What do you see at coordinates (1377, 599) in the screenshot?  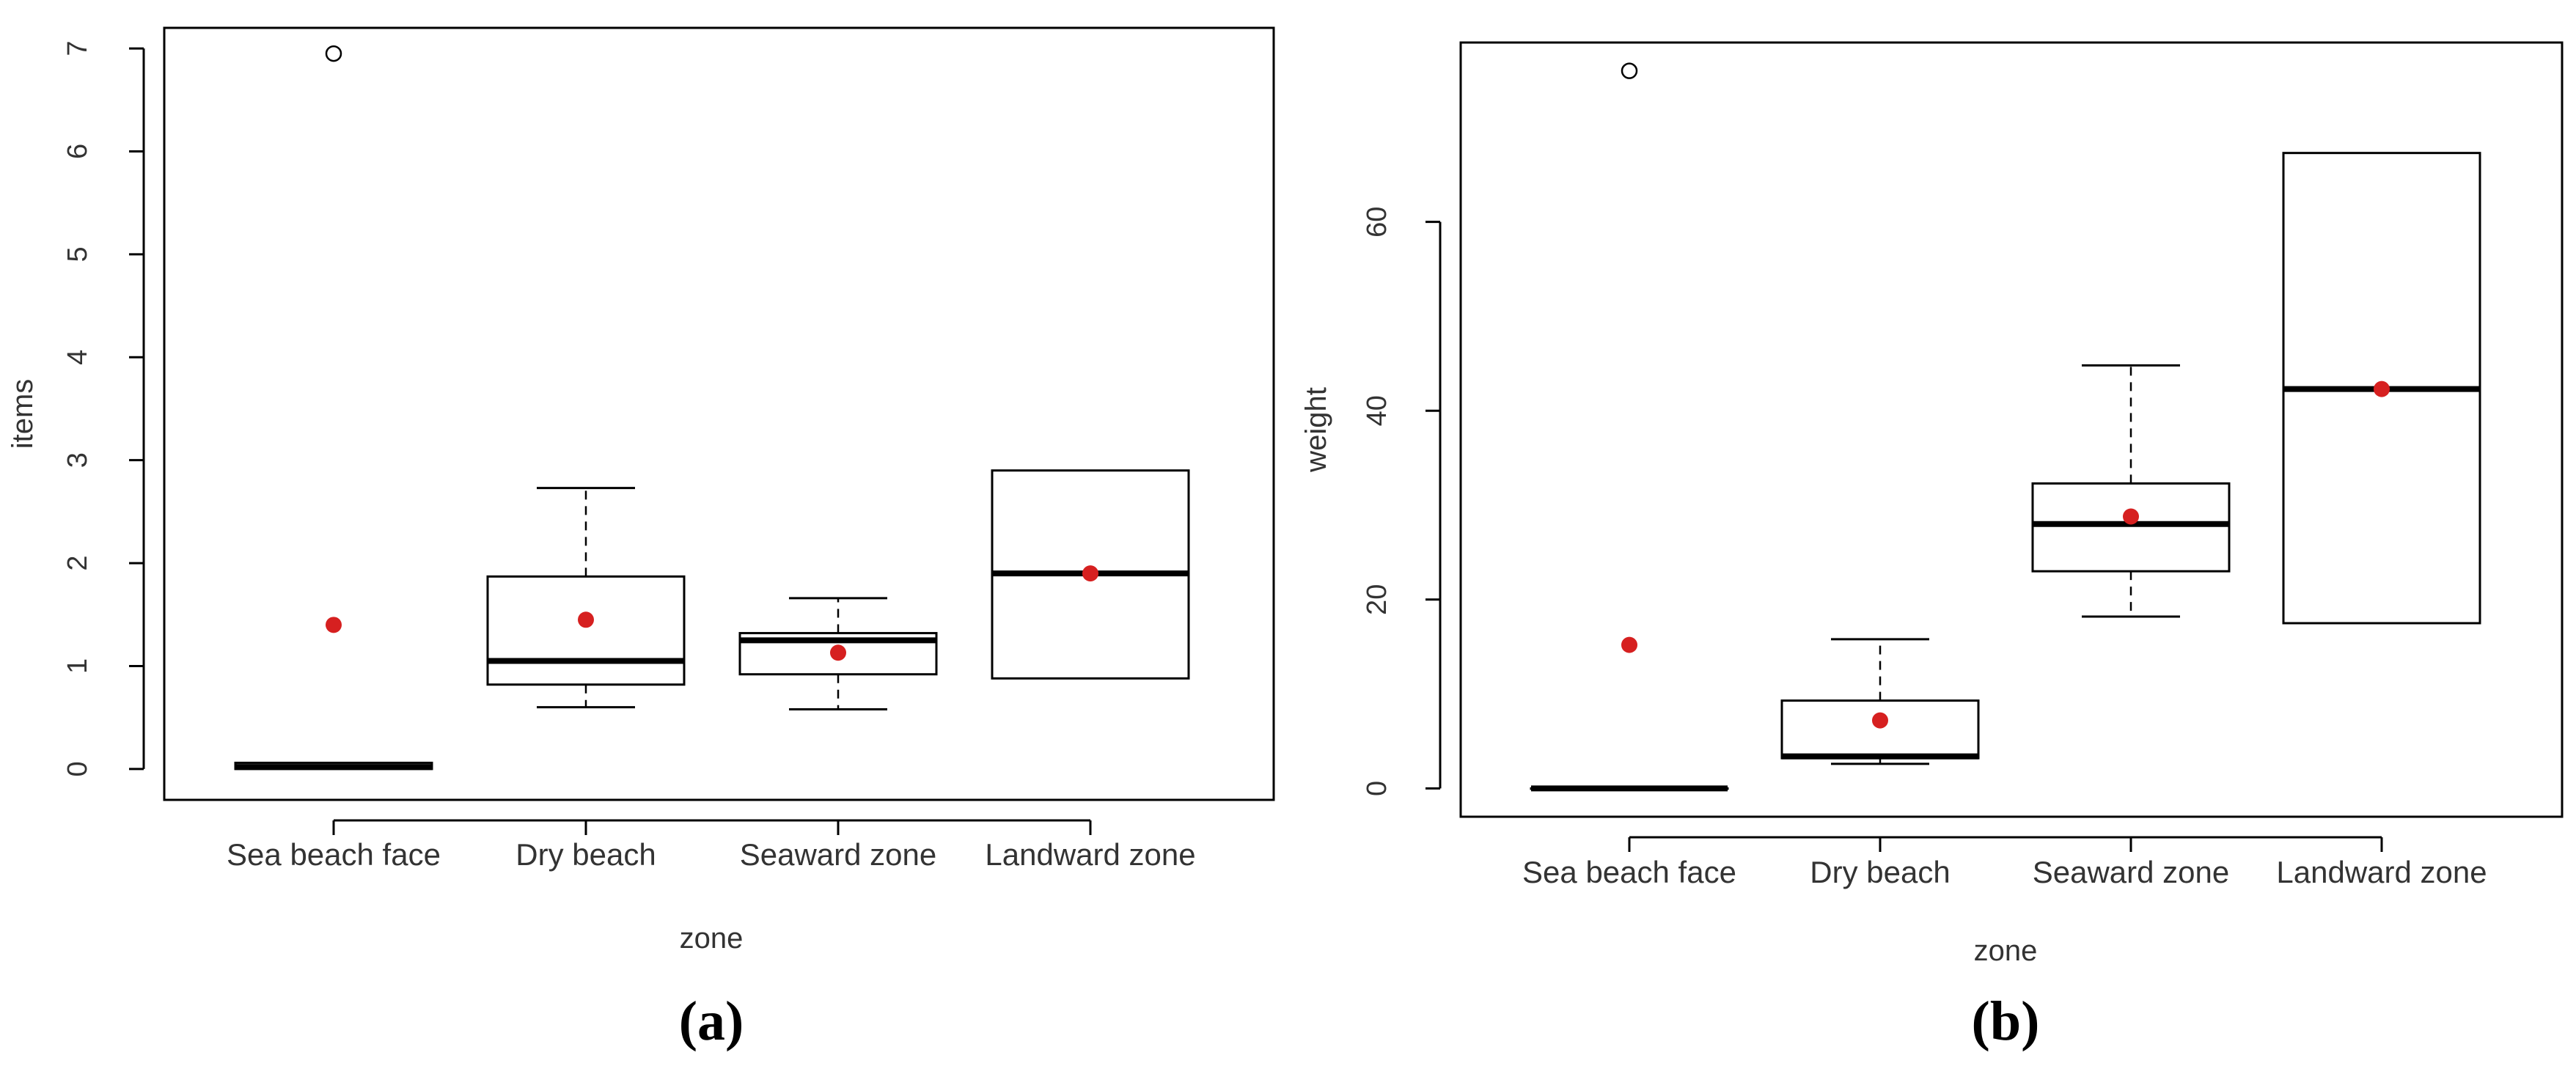 I see `y-tick-label: 20` at bounding box center [1377, 599].